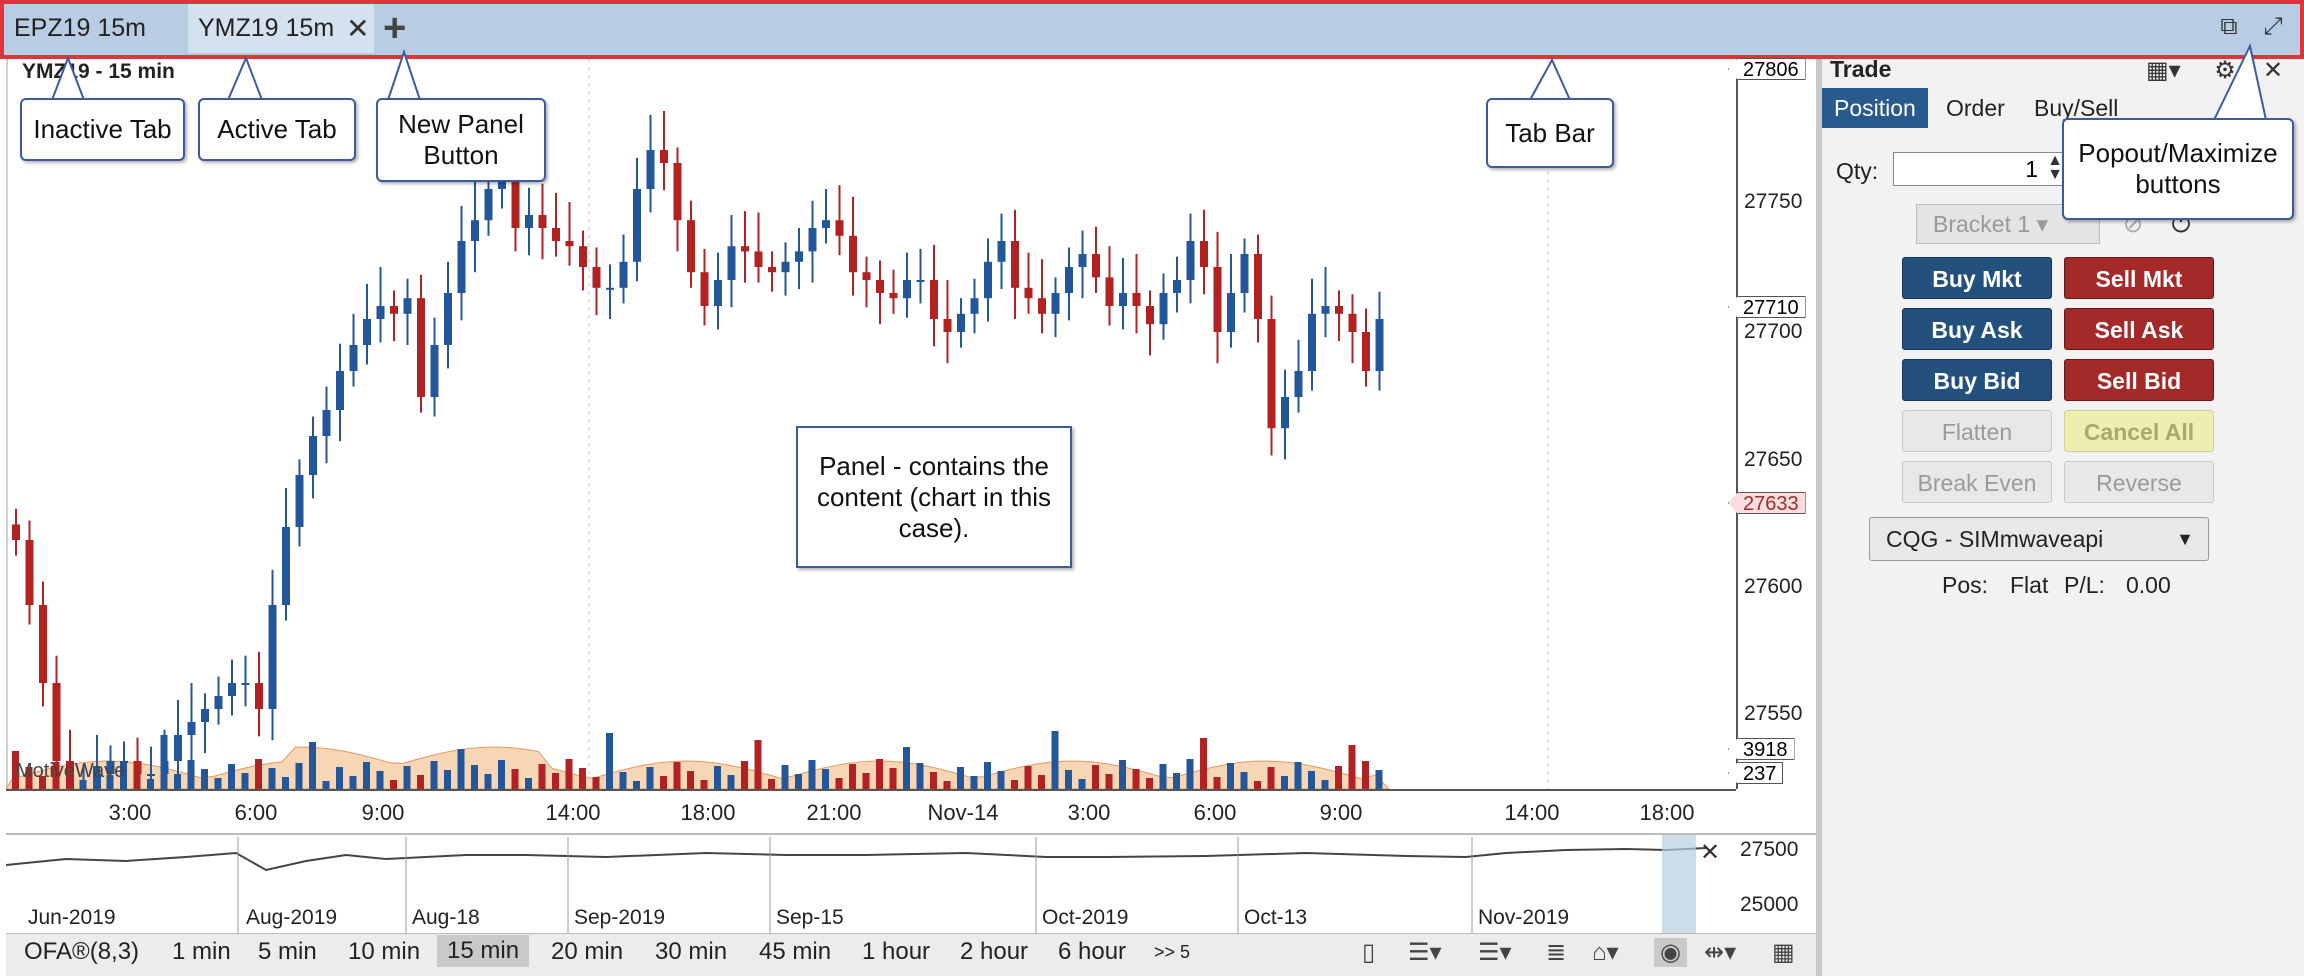 This screenshot has height=976, width=2304. Describe the element at coordinates (1983, 169) in the screenshot. I see `qty-input` at that location.